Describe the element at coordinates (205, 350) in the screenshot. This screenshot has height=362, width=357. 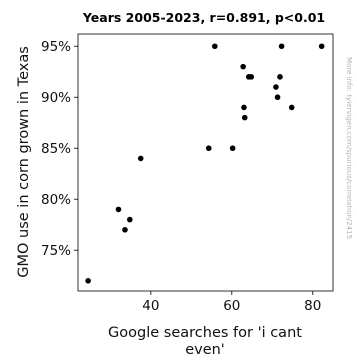
I see `x-axis-label-line-2: even'` at that location.